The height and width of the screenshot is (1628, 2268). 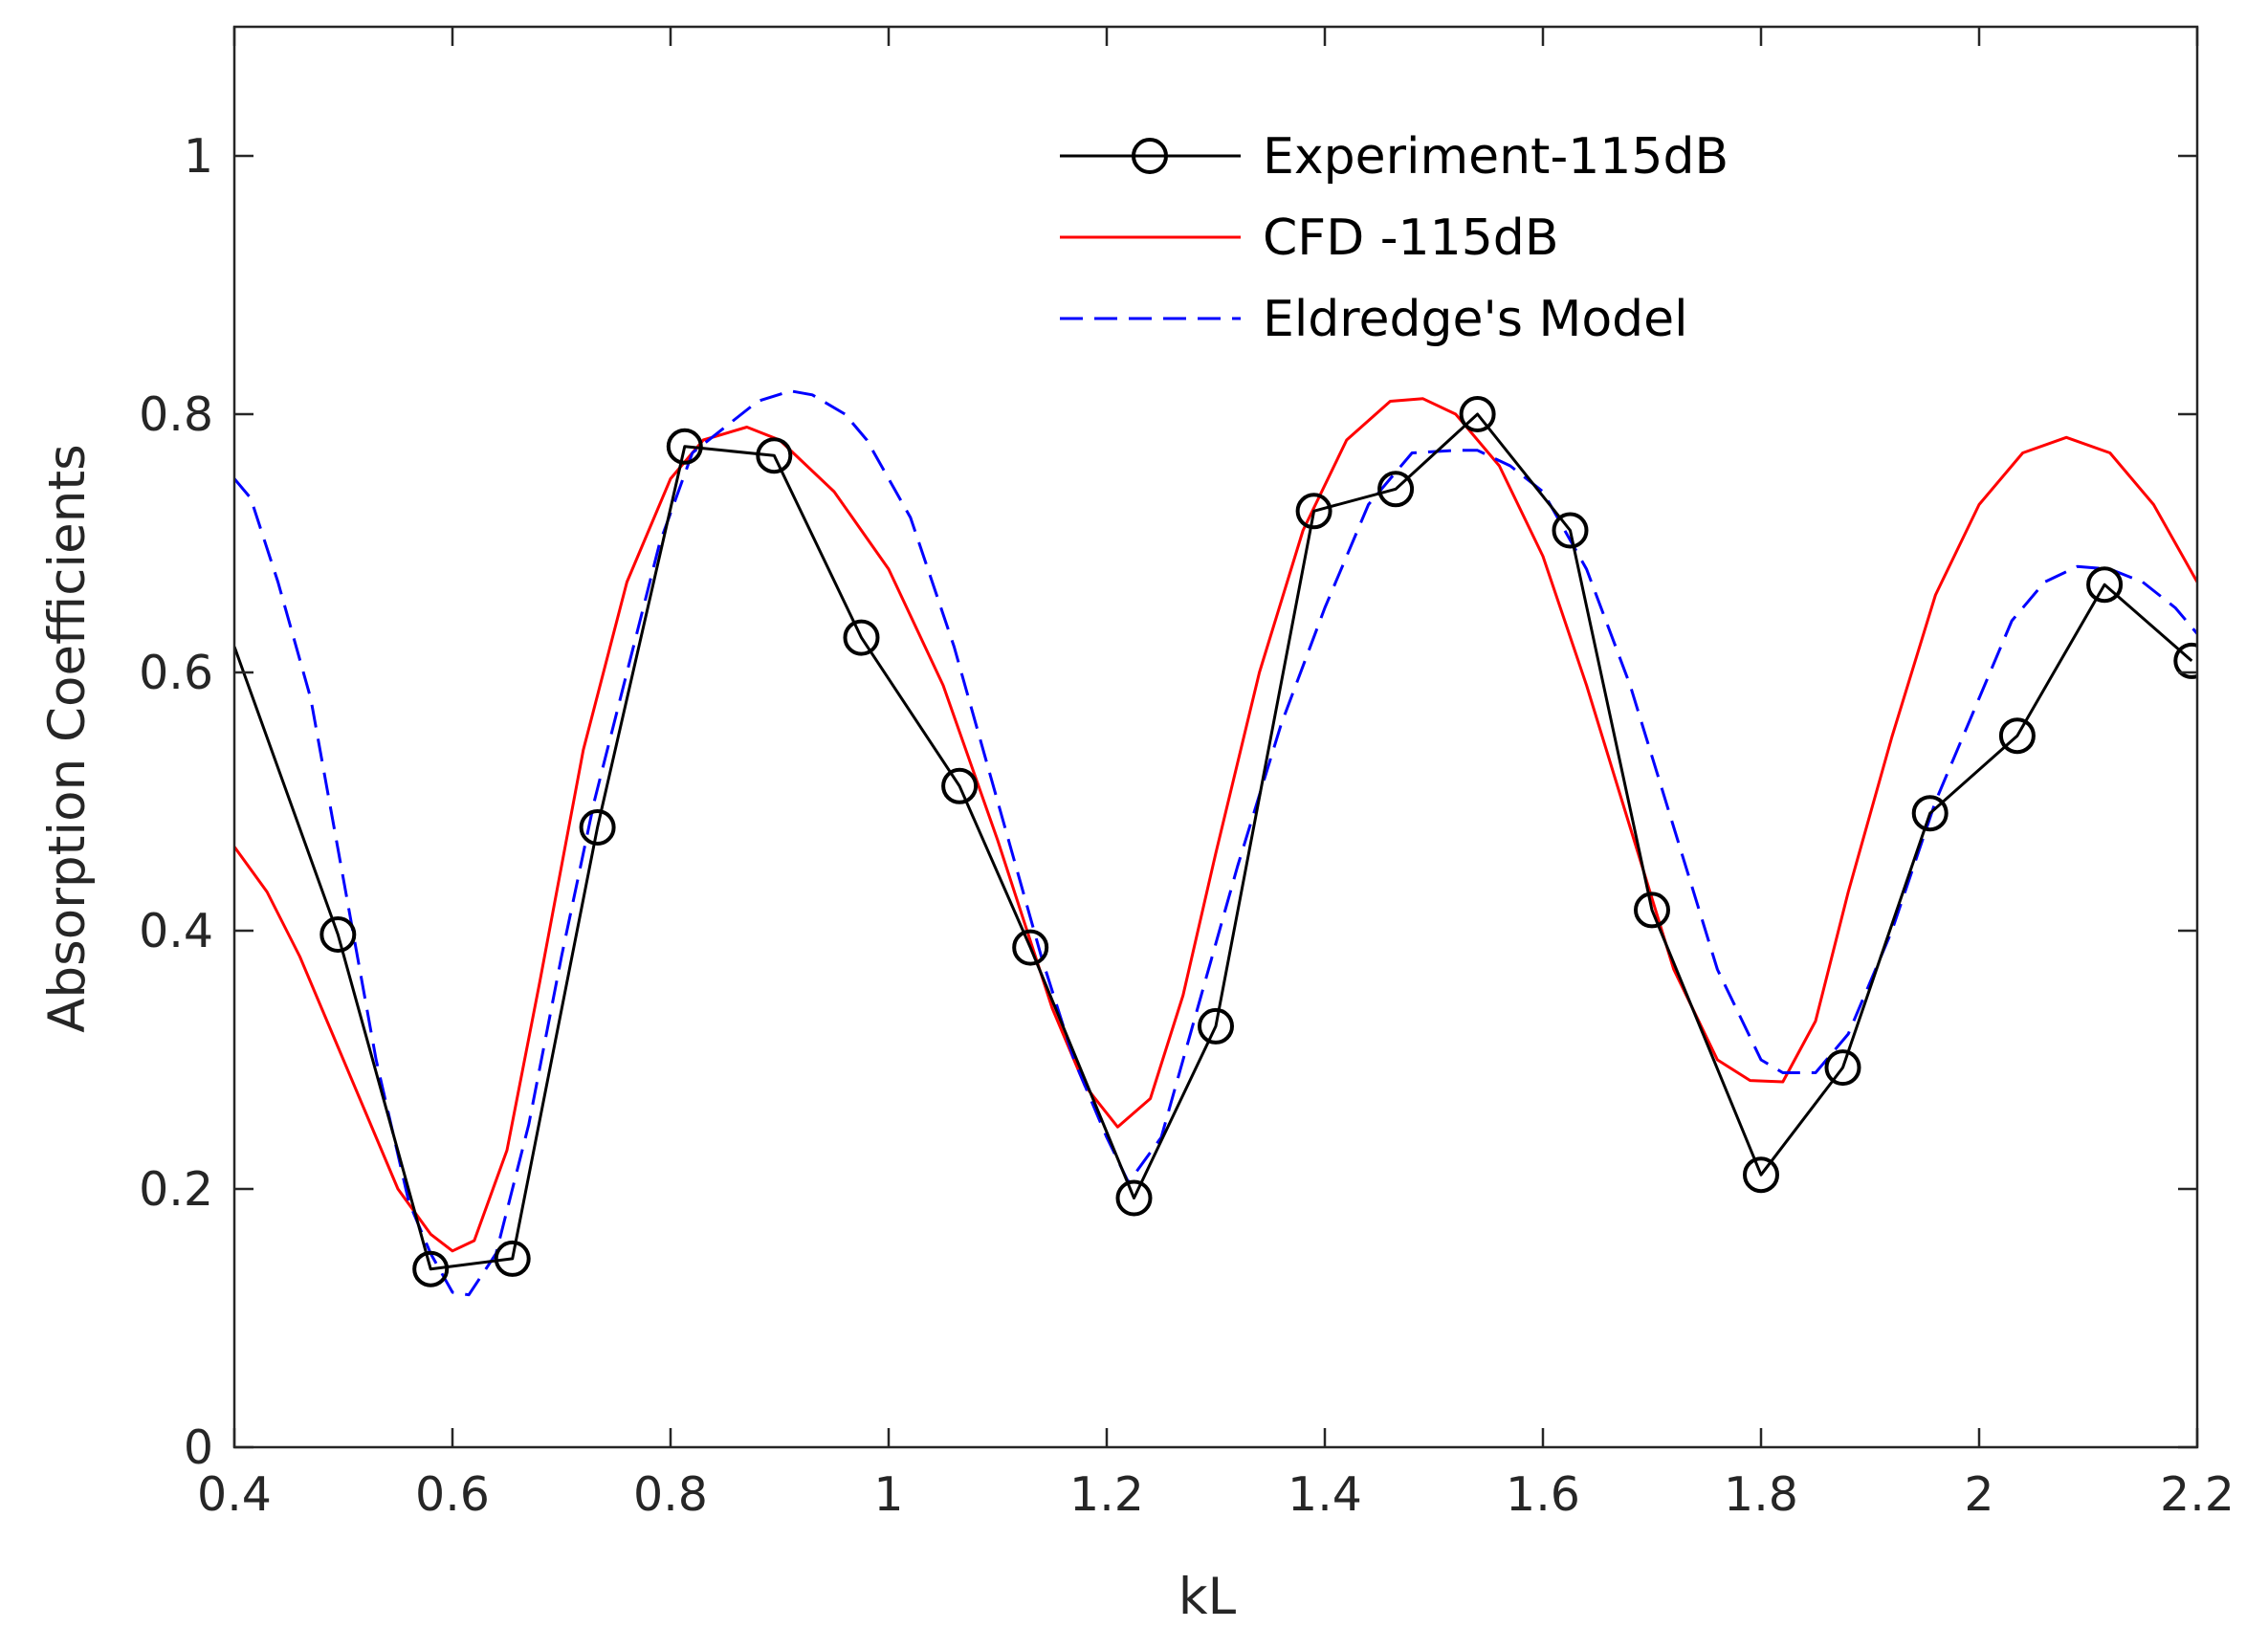 I want to click on x-tick-label: 1.4, so click(x=1325, y=1494).